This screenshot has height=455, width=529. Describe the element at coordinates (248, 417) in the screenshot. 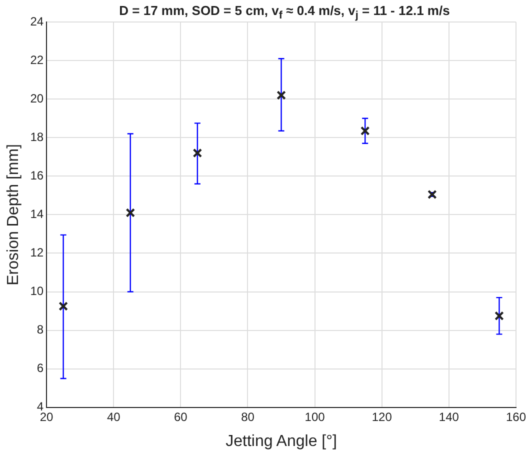

I see `x-tick-label: 80` at that location.